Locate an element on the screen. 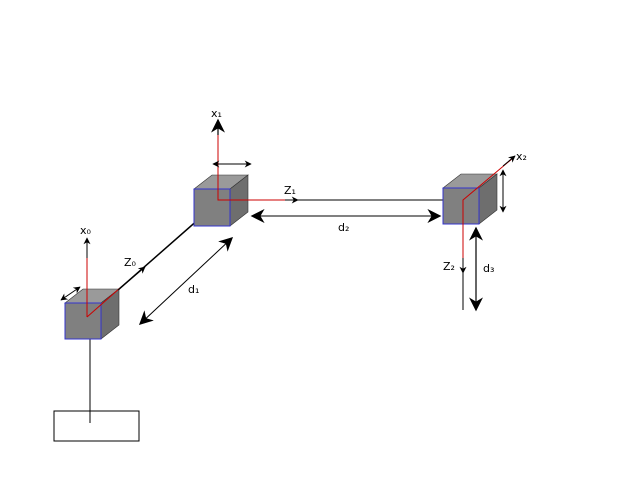 Image resolution: width=640 pixels, height=480 pixels. z0-arrow is located at coordinates (131, 278).